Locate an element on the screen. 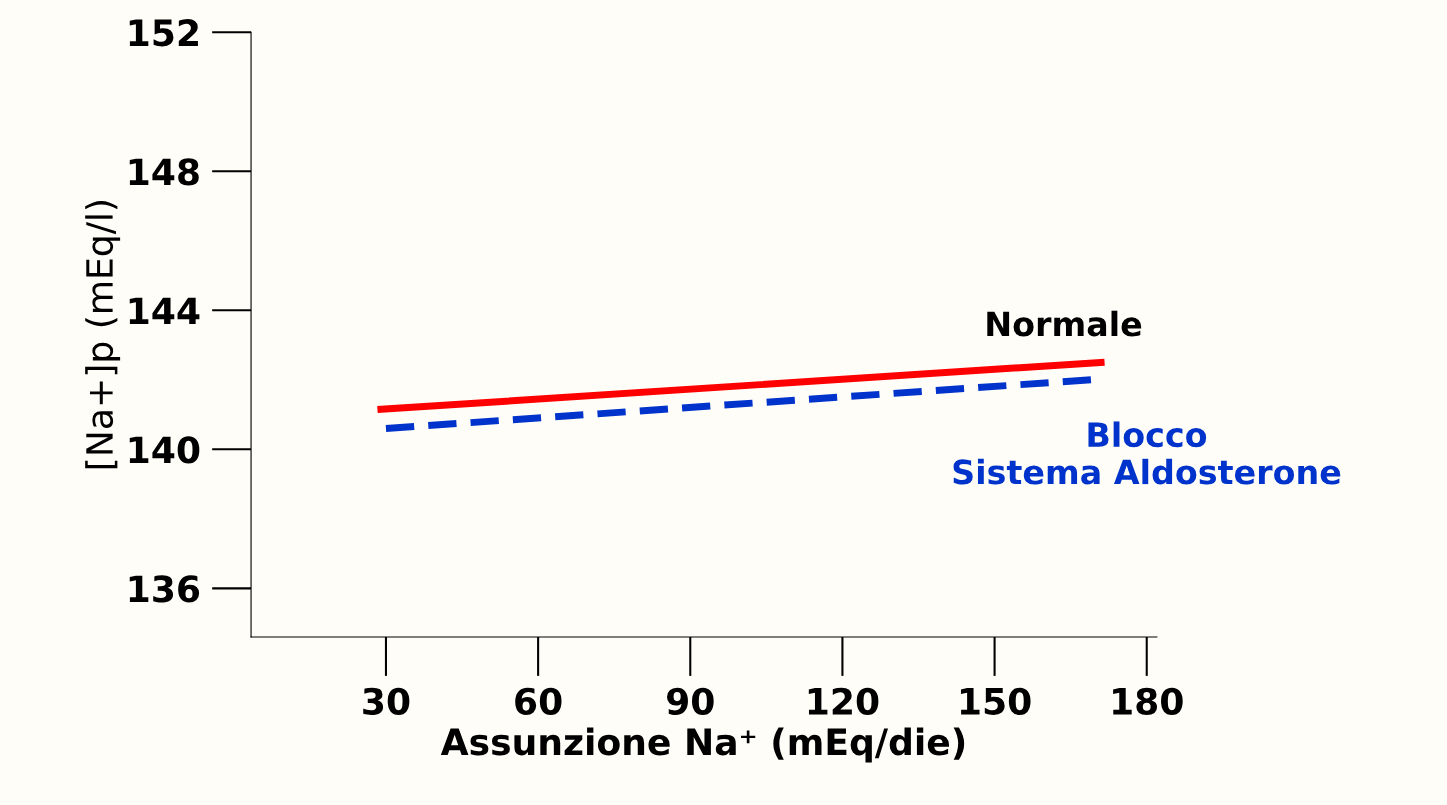 This screenshot has height=805, width=1447. y-tick-label: 148 is located at coordinates (164, 172).